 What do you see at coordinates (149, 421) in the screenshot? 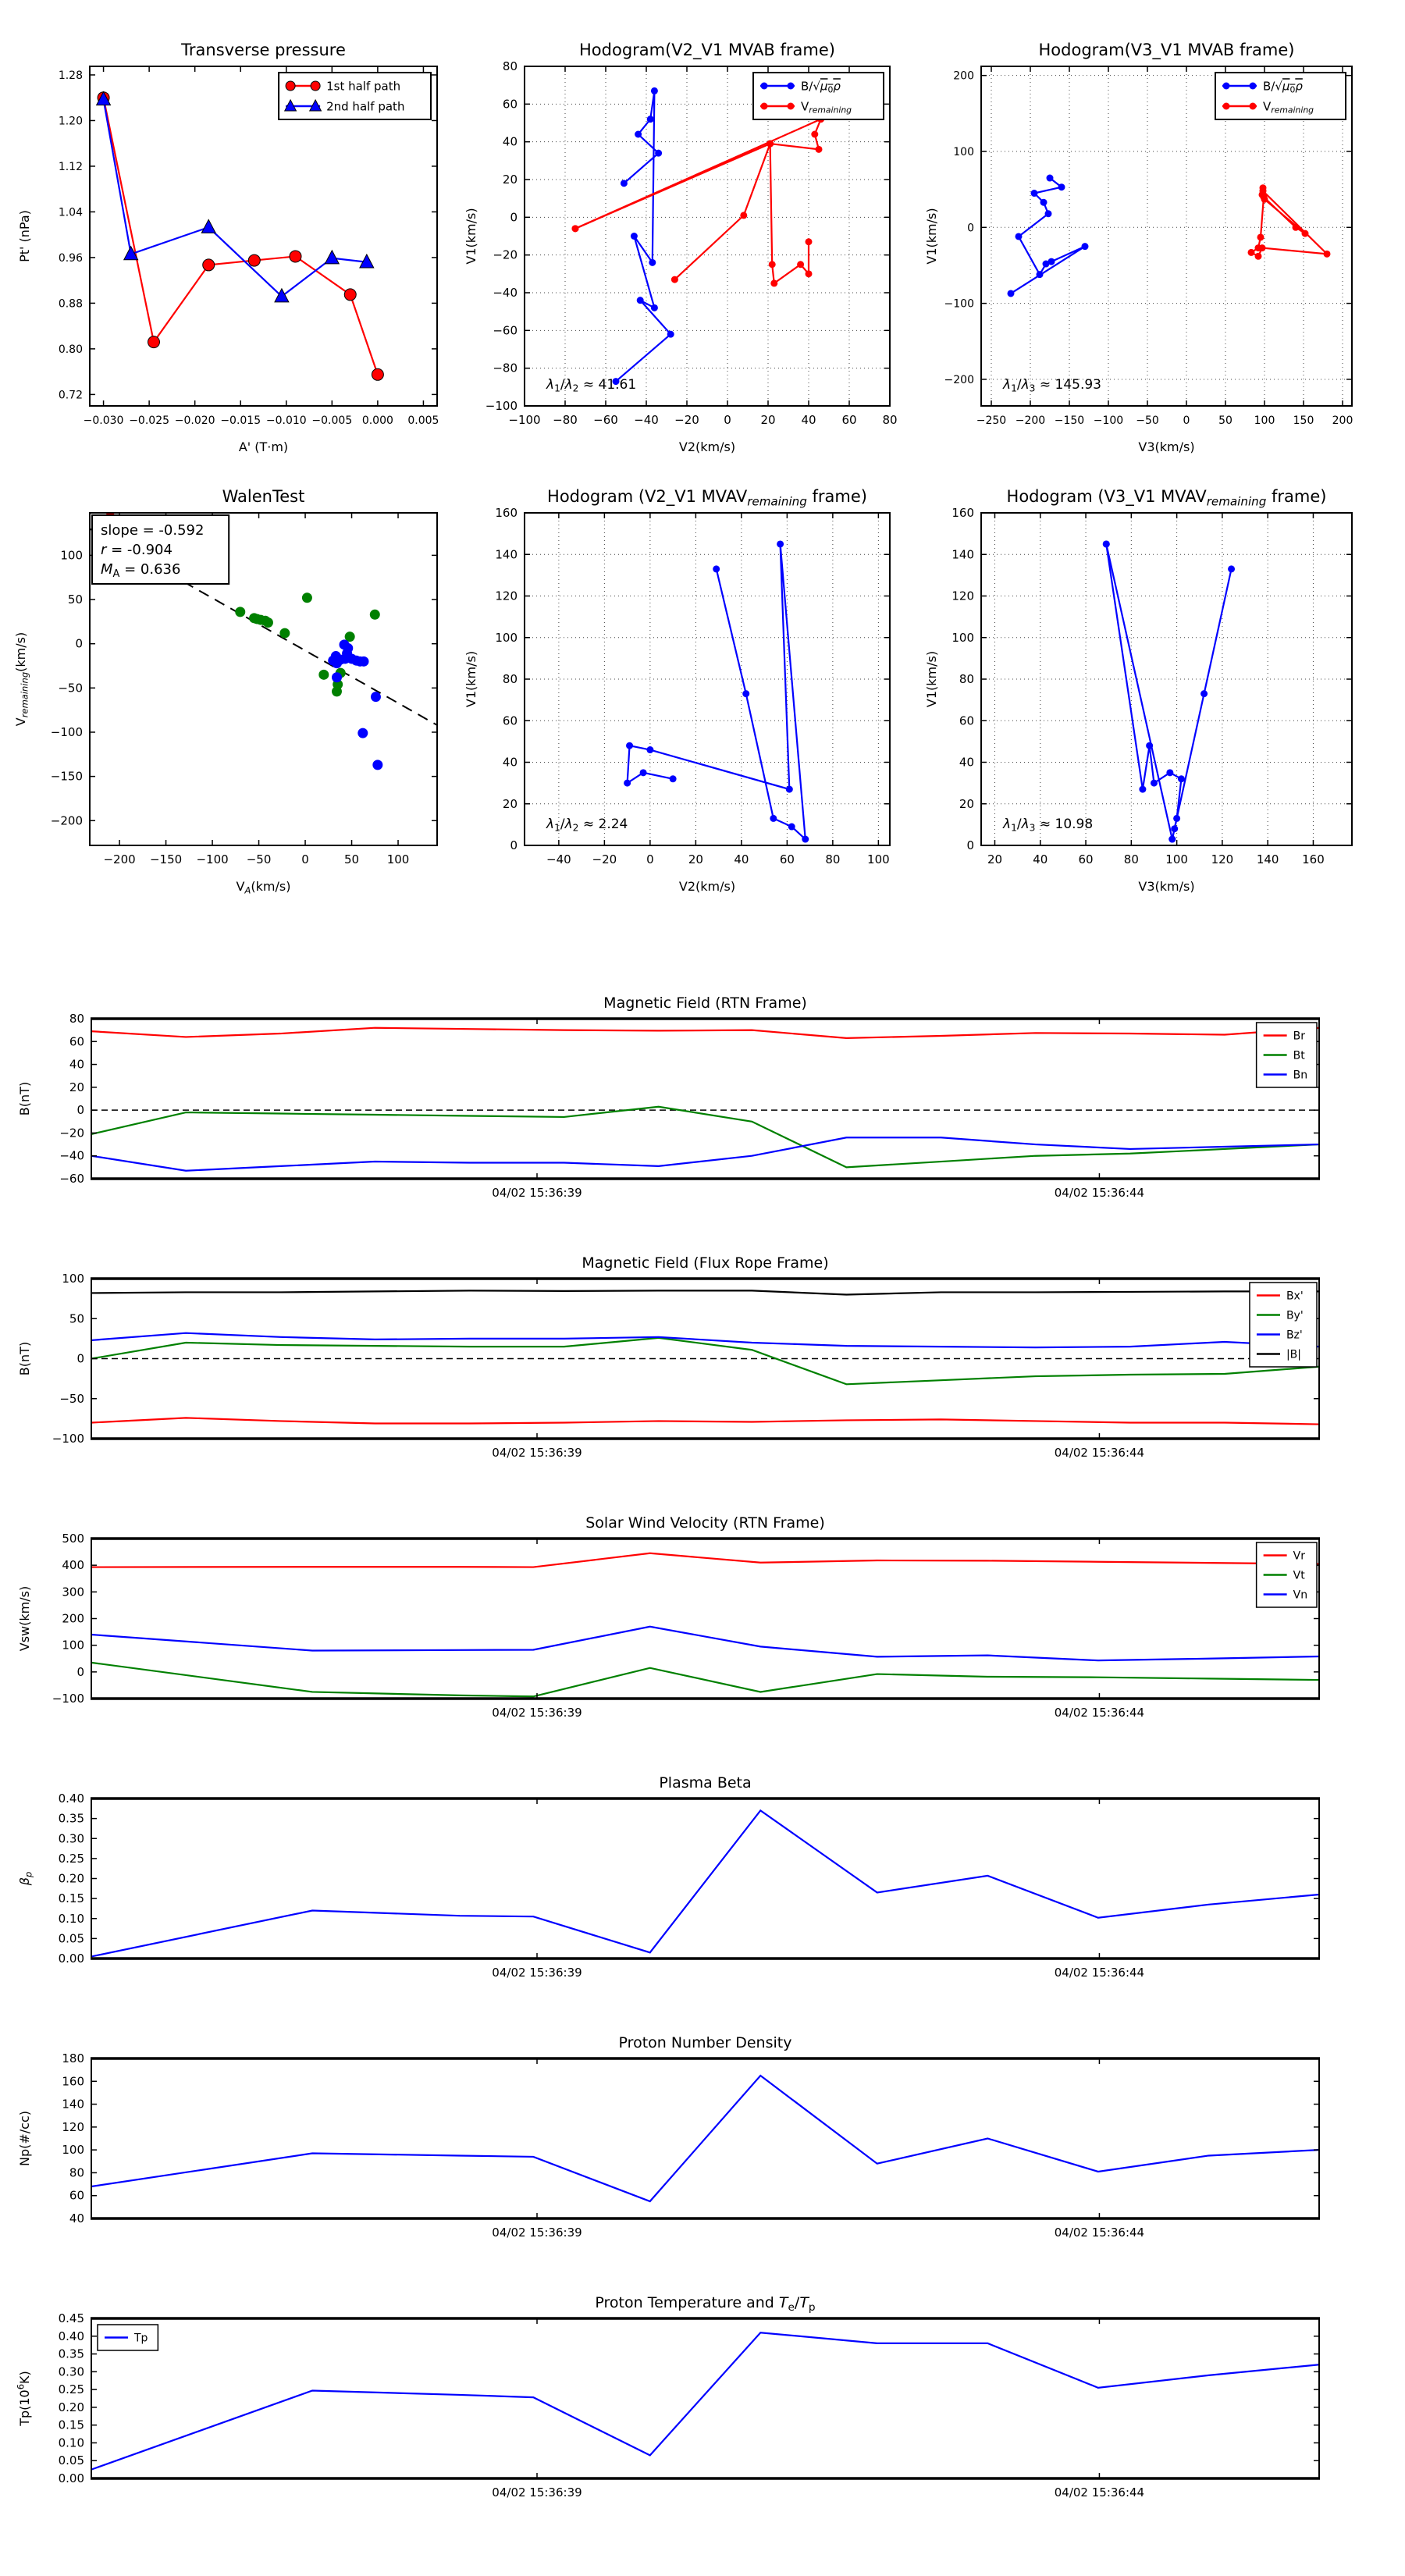
I see `x-tick-label: −0.025` at bounding box center [149, 421].